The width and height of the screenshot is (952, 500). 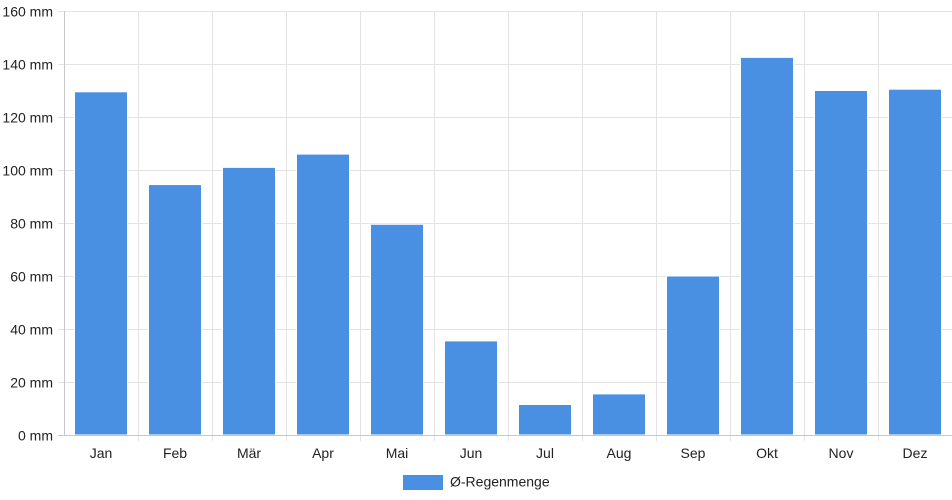 What do you see at coordinates (471, 453) in the screenshot?
I see `x-tick-label: Jun` at bounding box center [471, 453].